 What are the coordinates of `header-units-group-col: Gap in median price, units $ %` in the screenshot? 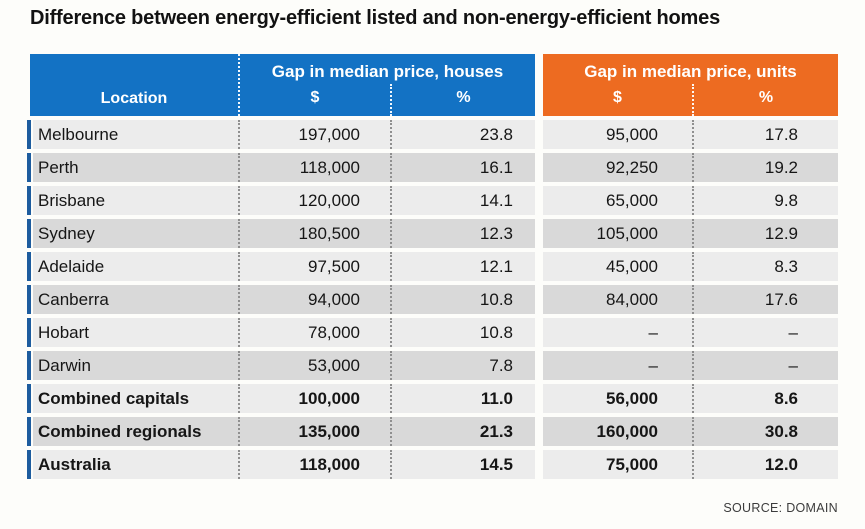 It's located at (690, 85).